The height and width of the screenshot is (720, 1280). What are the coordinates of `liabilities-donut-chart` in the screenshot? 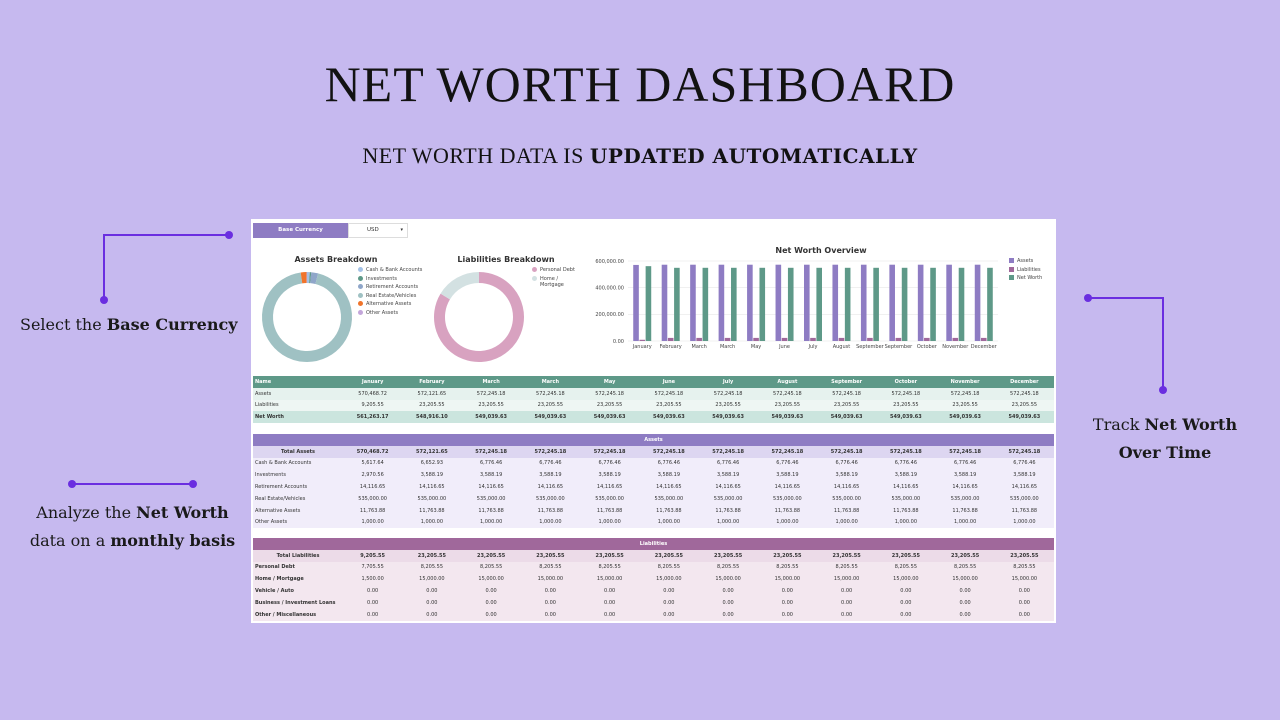 It's located at (479, 317).